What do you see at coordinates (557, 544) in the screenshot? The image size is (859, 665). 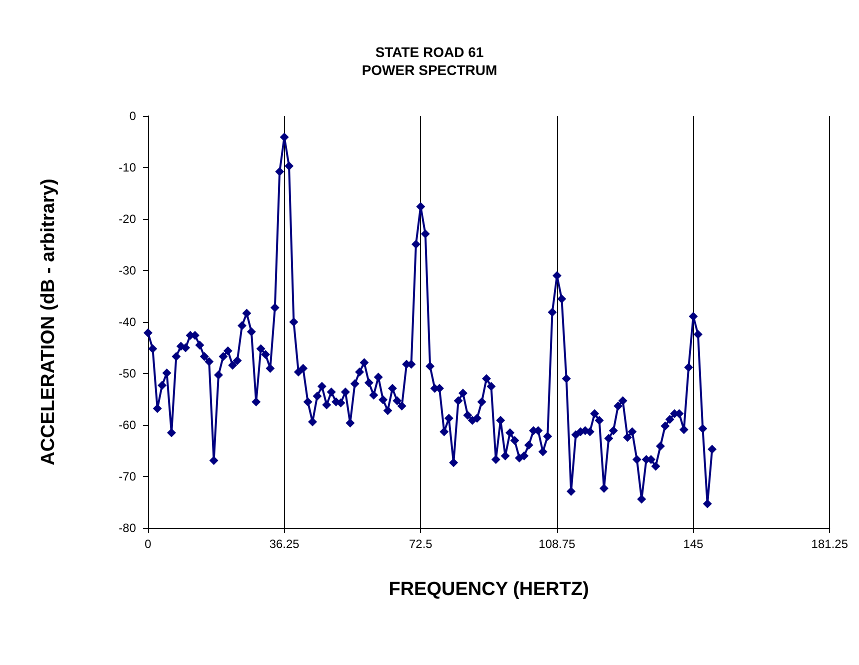 I see `x-tick-label: 108.75` at bounding box center [557, 544].